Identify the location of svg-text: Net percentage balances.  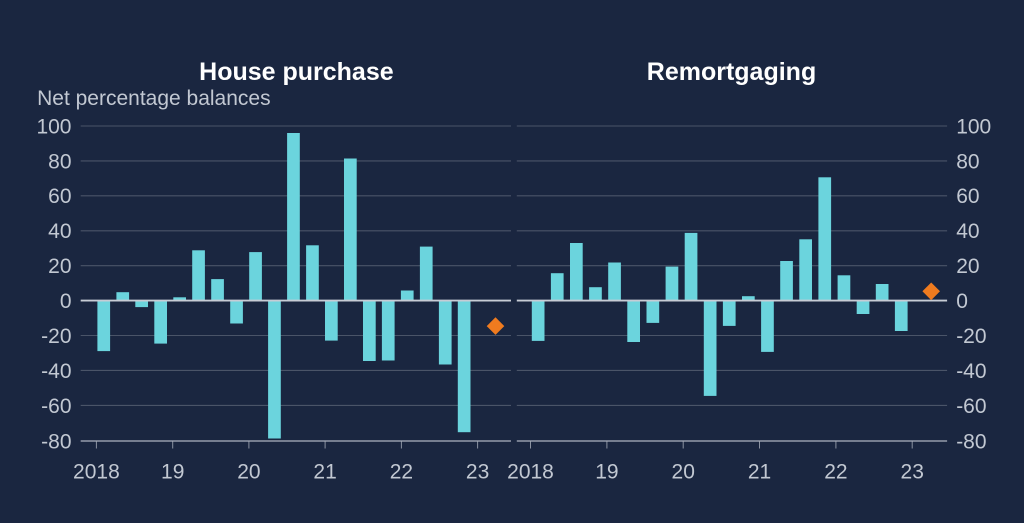
(154, 98).